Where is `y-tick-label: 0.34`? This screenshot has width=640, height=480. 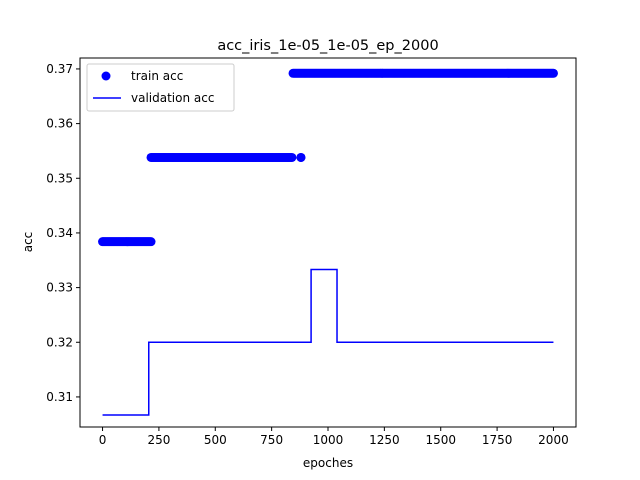
y-tick-label: 0.34 is located at coordinates (59, 233).